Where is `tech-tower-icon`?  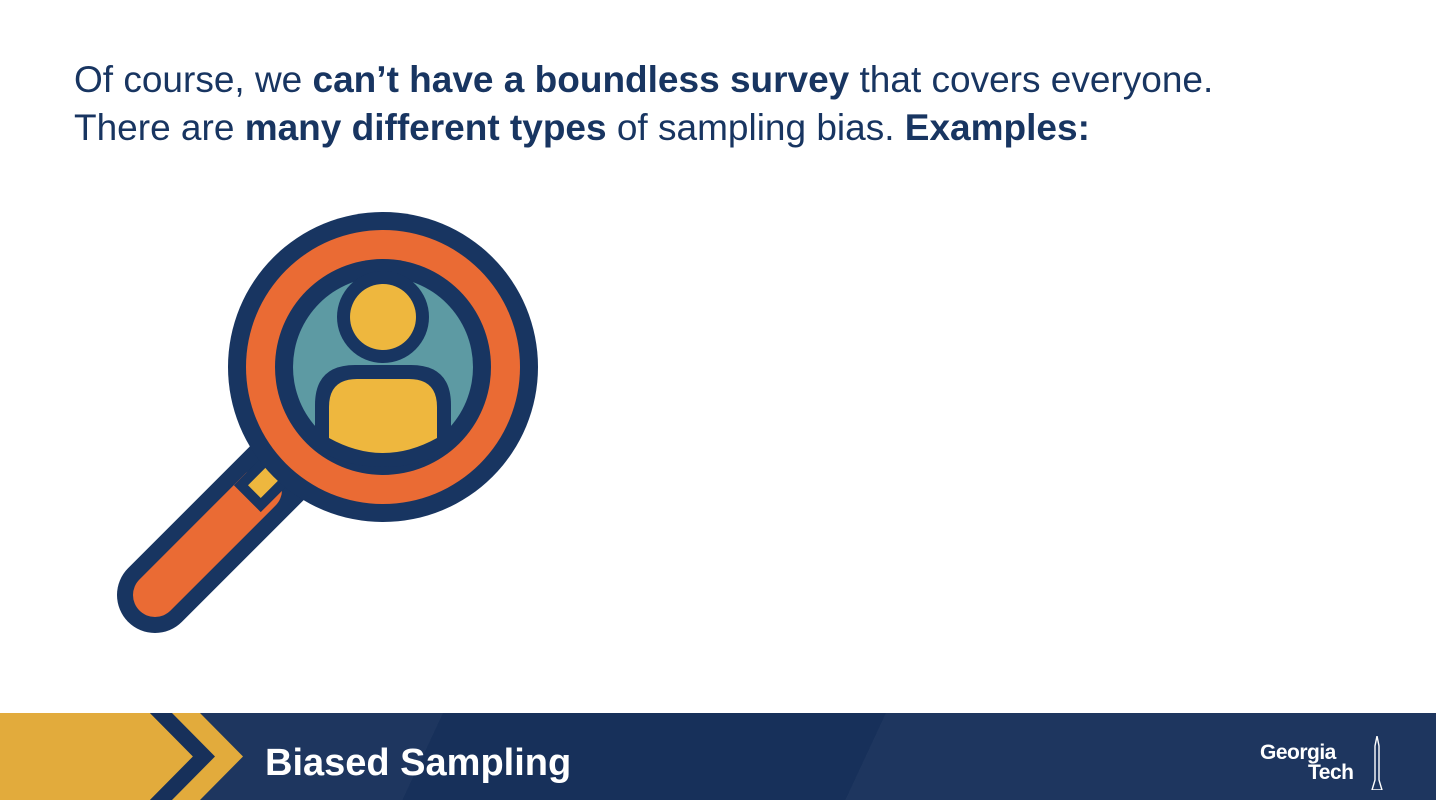
tech-tower-icon is located at coordinates (1377, 763).